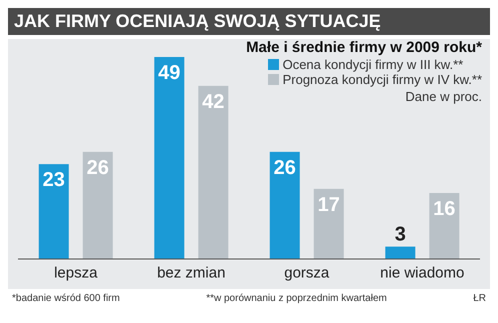  What do you see at coordinates (400, 235) in the screenshot?
I see `data-label: 3` at bounding box center [400, 235].